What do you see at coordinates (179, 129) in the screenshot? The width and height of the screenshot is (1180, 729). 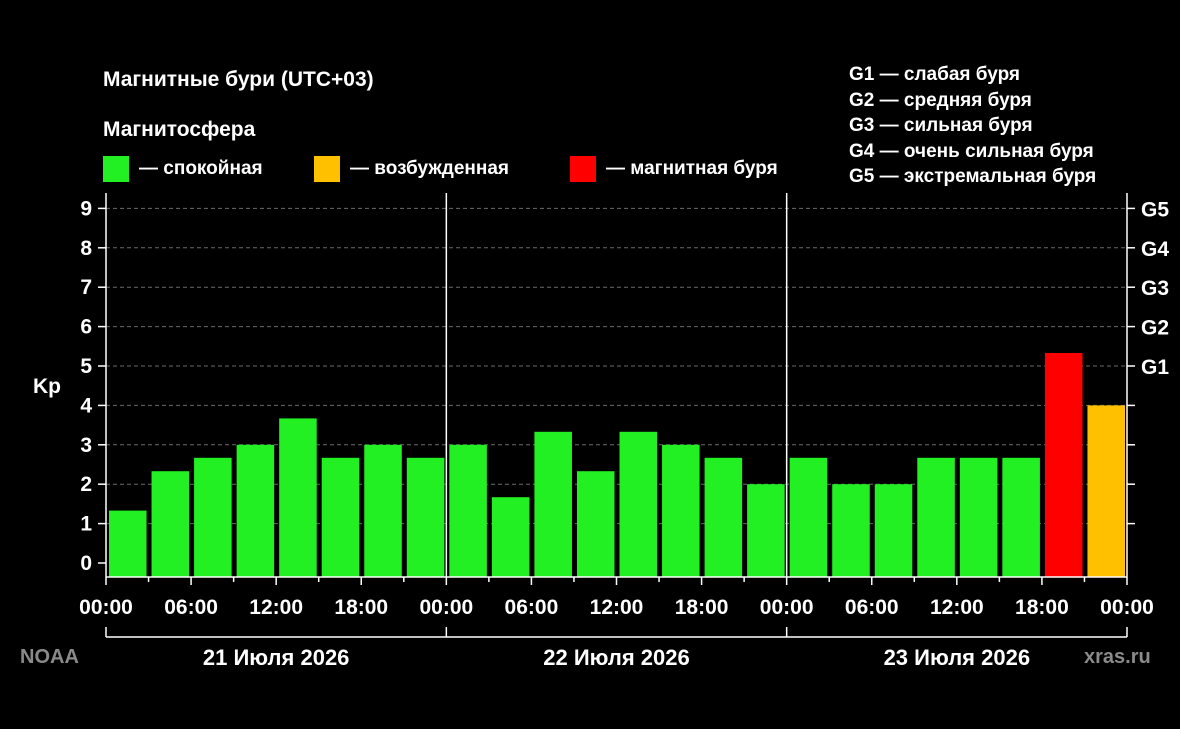 I see `chart-subtitle: Магнитосфера` at bounding box center [179, 129].